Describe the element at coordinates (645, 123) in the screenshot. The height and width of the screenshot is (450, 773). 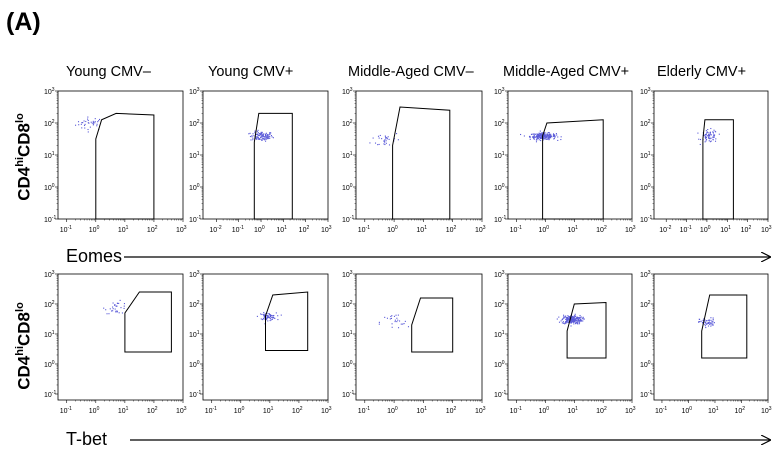
I see `y-tick-label: 10²` at that location.